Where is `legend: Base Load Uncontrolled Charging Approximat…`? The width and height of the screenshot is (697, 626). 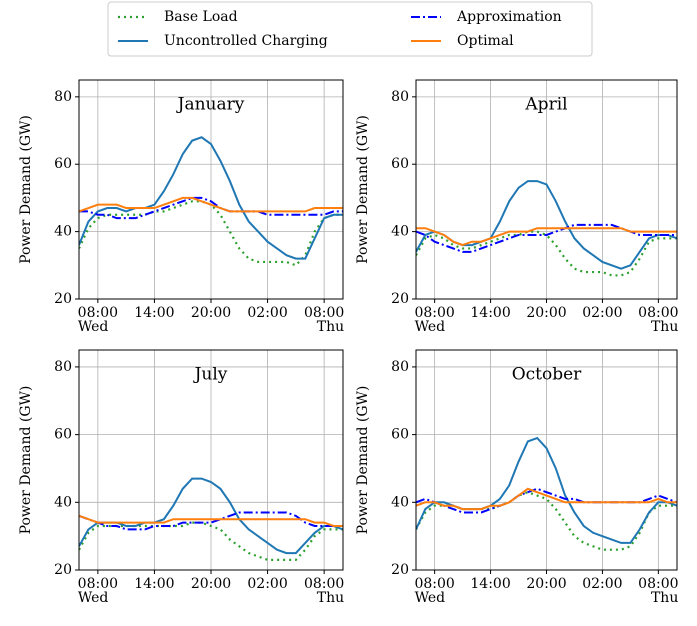 legend: Base Load Uncontrolled Charging Approximat… is located at coordinates (350, 29).